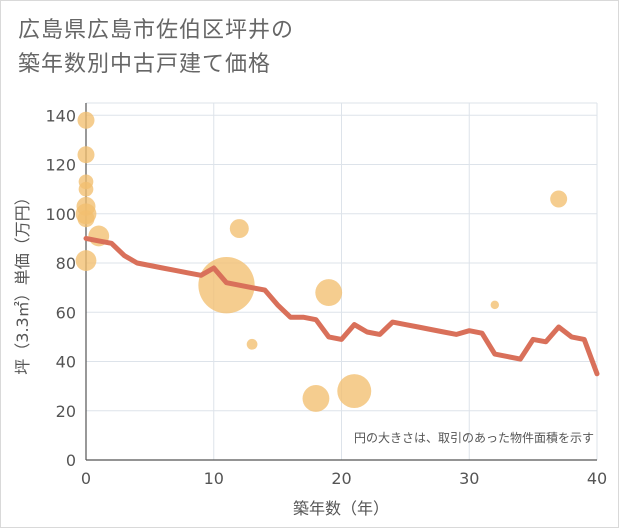 The width and height of the screenshot is (621, 530). What do you see at coordinates (597, 478) in the screenshot?
I see `x-tick-label-40: 40` at bounding box center [597, 478].